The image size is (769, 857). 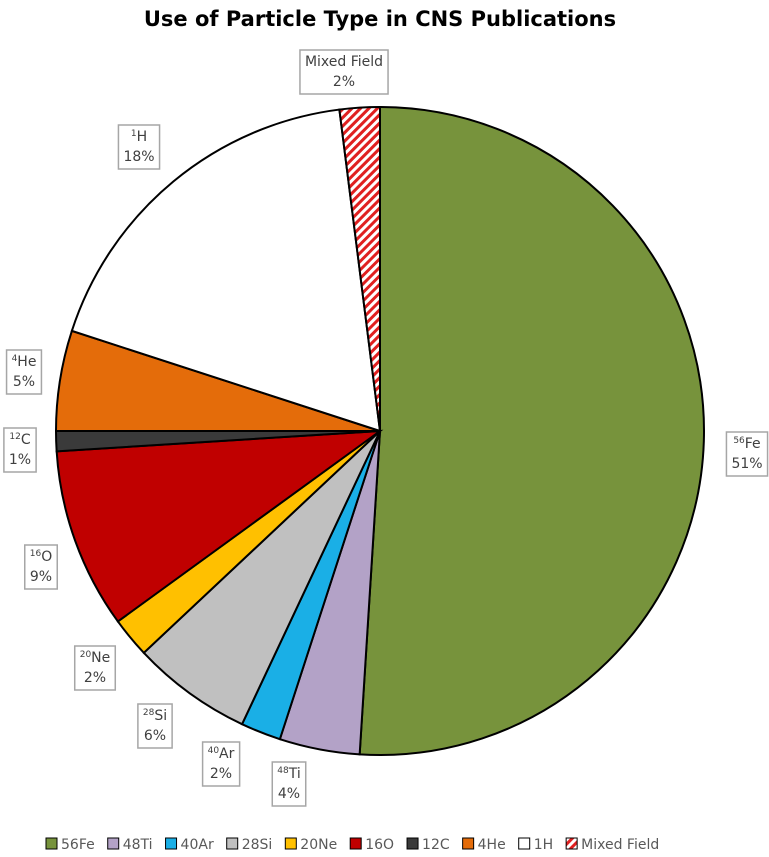 What do you see at coordinates (219, 526) in the screenshot?
I see `slice-16o` at bounding box center [219, 526].